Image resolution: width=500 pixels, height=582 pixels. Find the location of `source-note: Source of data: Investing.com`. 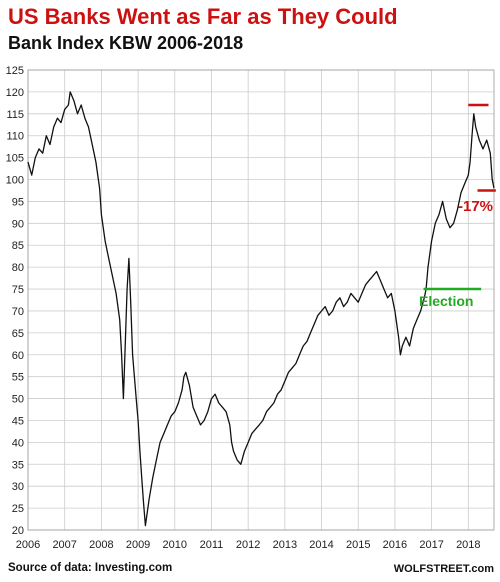

source-note: Source of data: Investing.com is located at coordinates (90, 568).